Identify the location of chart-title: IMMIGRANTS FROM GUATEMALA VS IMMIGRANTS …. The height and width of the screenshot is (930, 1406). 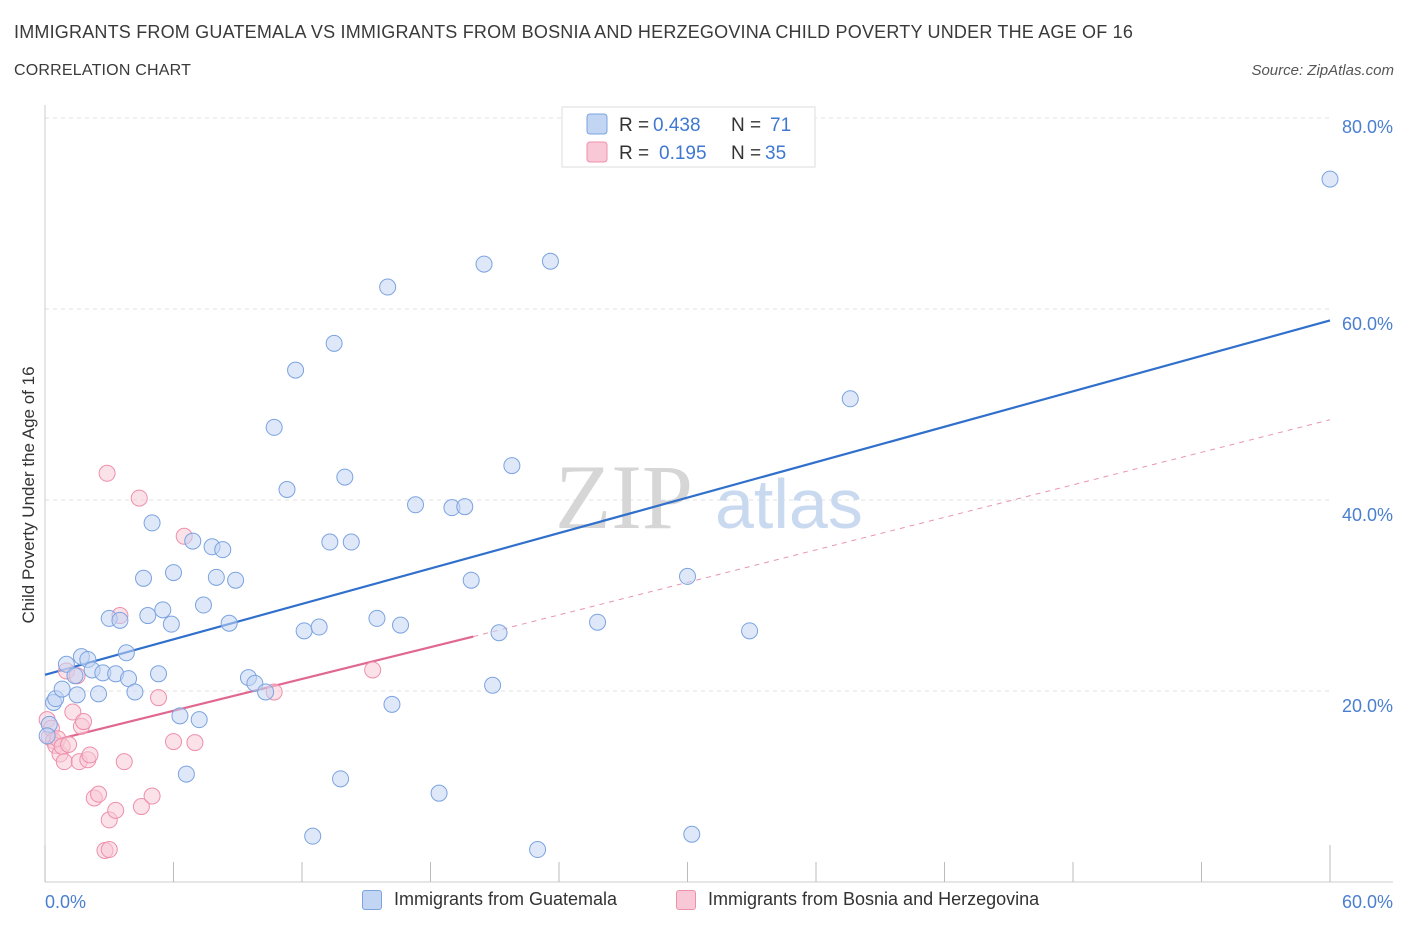
(574, 32).